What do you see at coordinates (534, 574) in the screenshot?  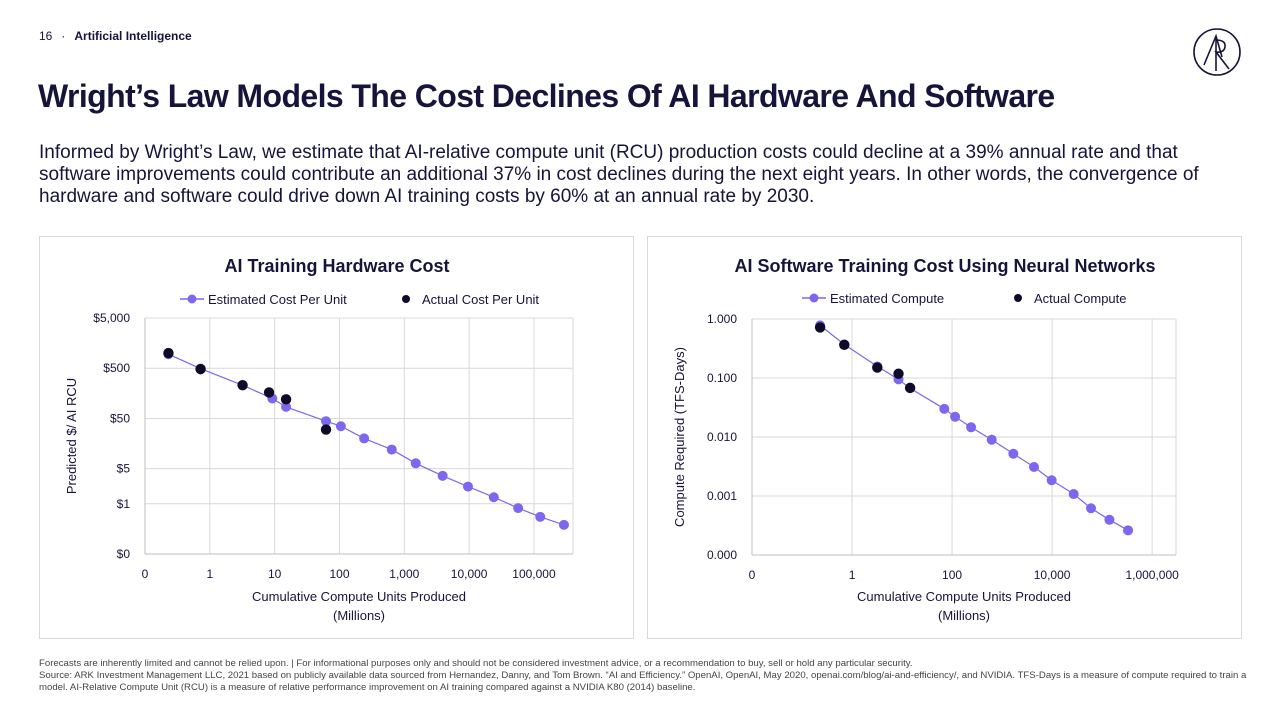 I see `x-tick-label: 100,000` at bounding box center [534, 574].